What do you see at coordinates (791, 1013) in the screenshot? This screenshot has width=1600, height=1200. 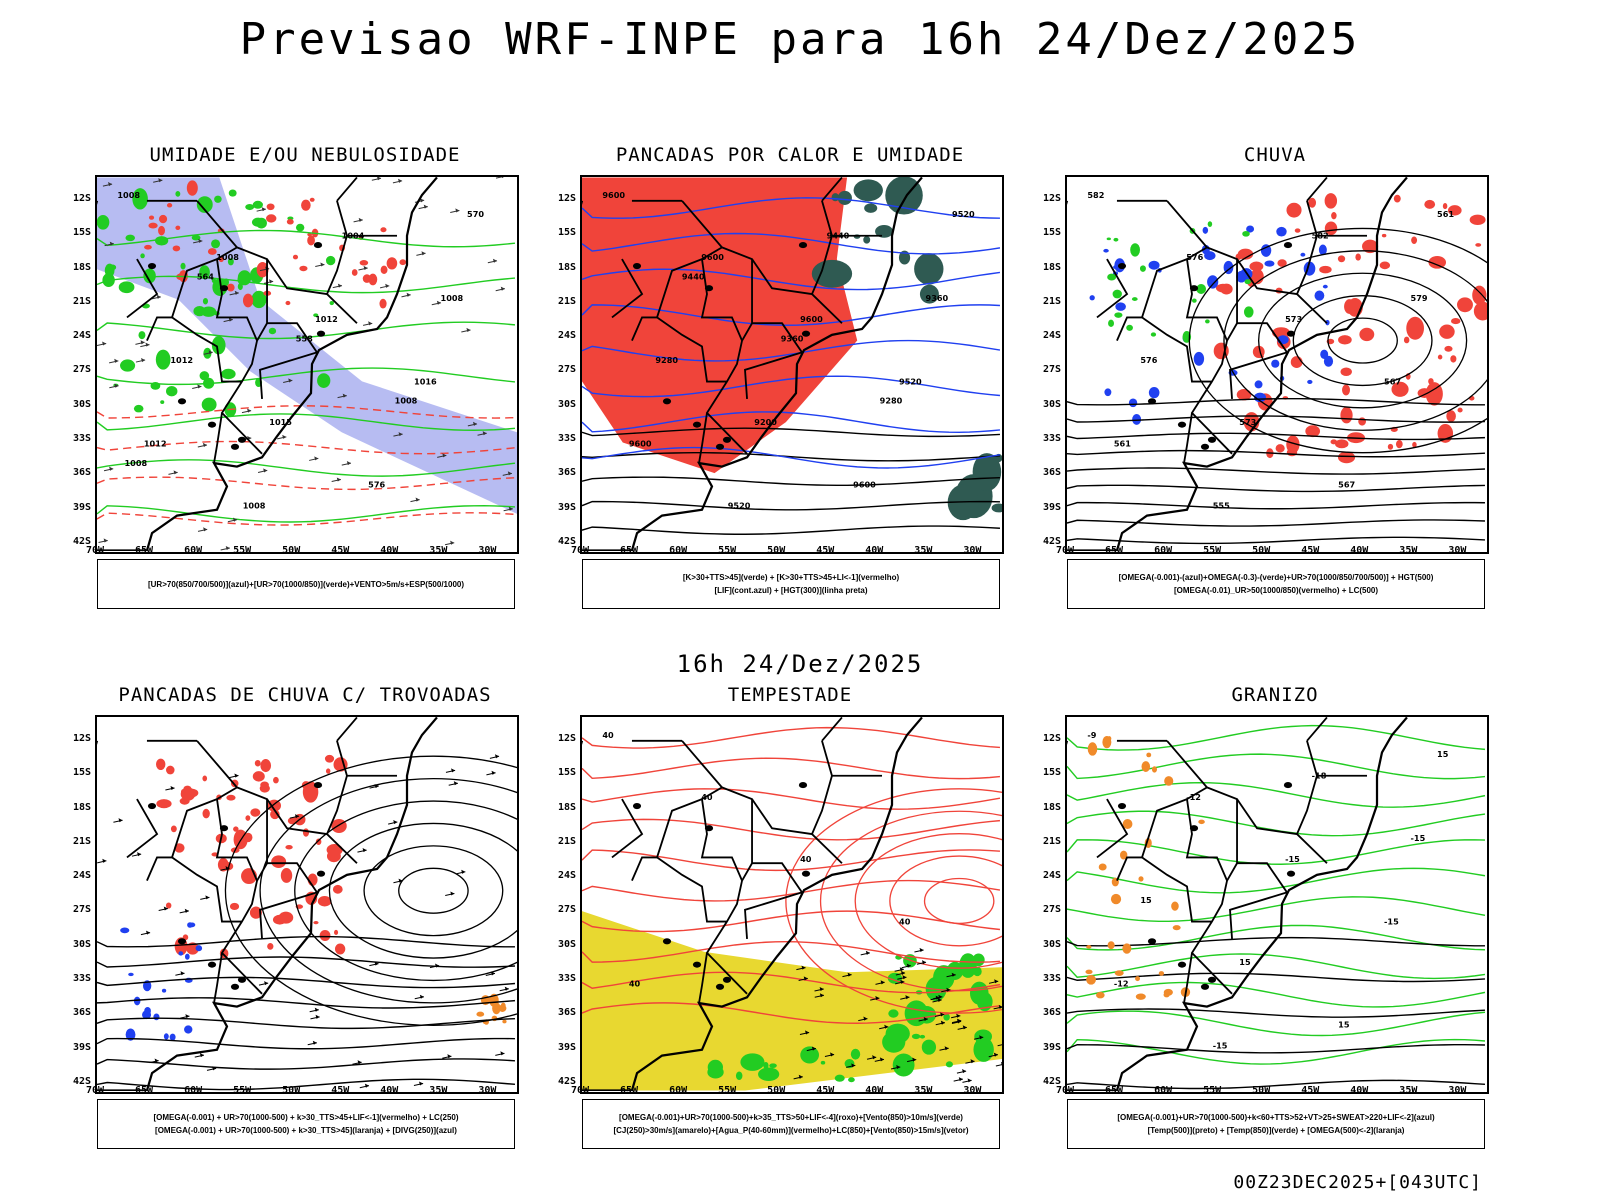 I see `water-vapor-contour` at bounding box center [791, 1013].